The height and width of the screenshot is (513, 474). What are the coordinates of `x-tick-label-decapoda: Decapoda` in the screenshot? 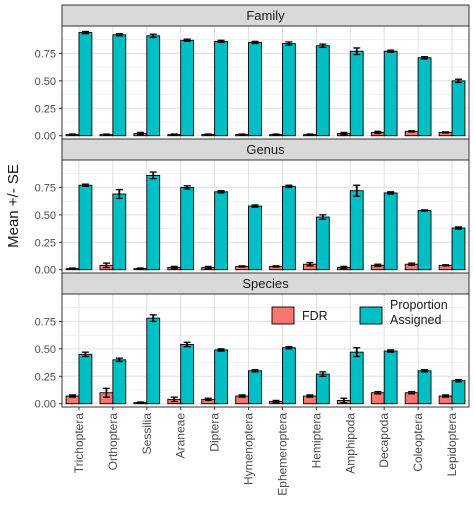 It's located at (384, 440).